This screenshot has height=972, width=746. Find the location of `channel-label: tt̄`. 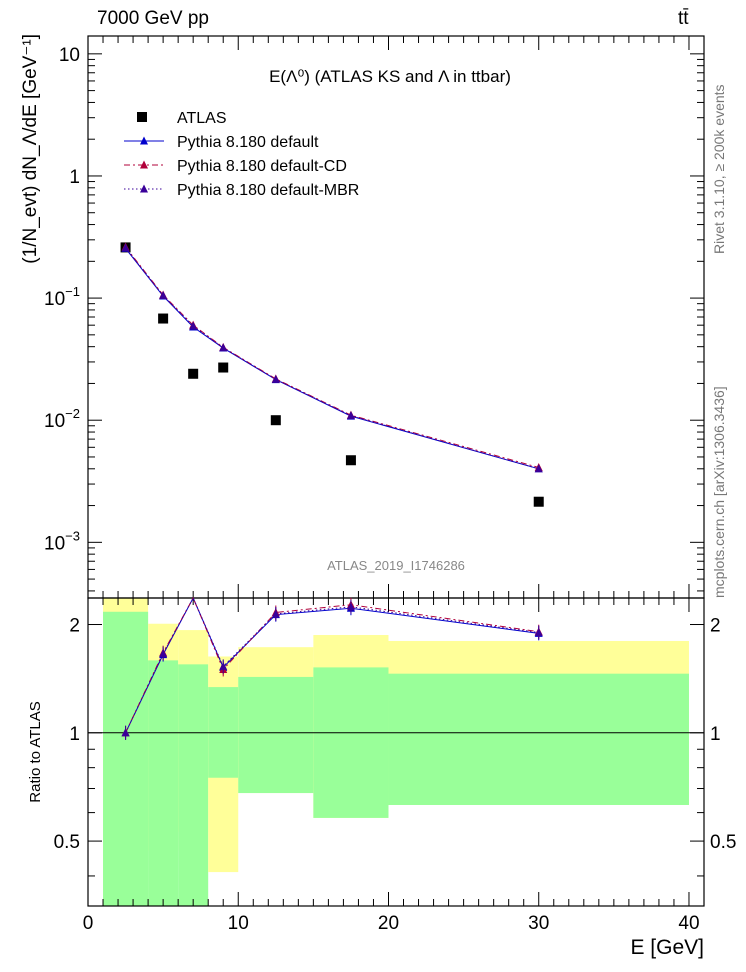

channel-label: tt̄ is located at coordinates (683, 18).